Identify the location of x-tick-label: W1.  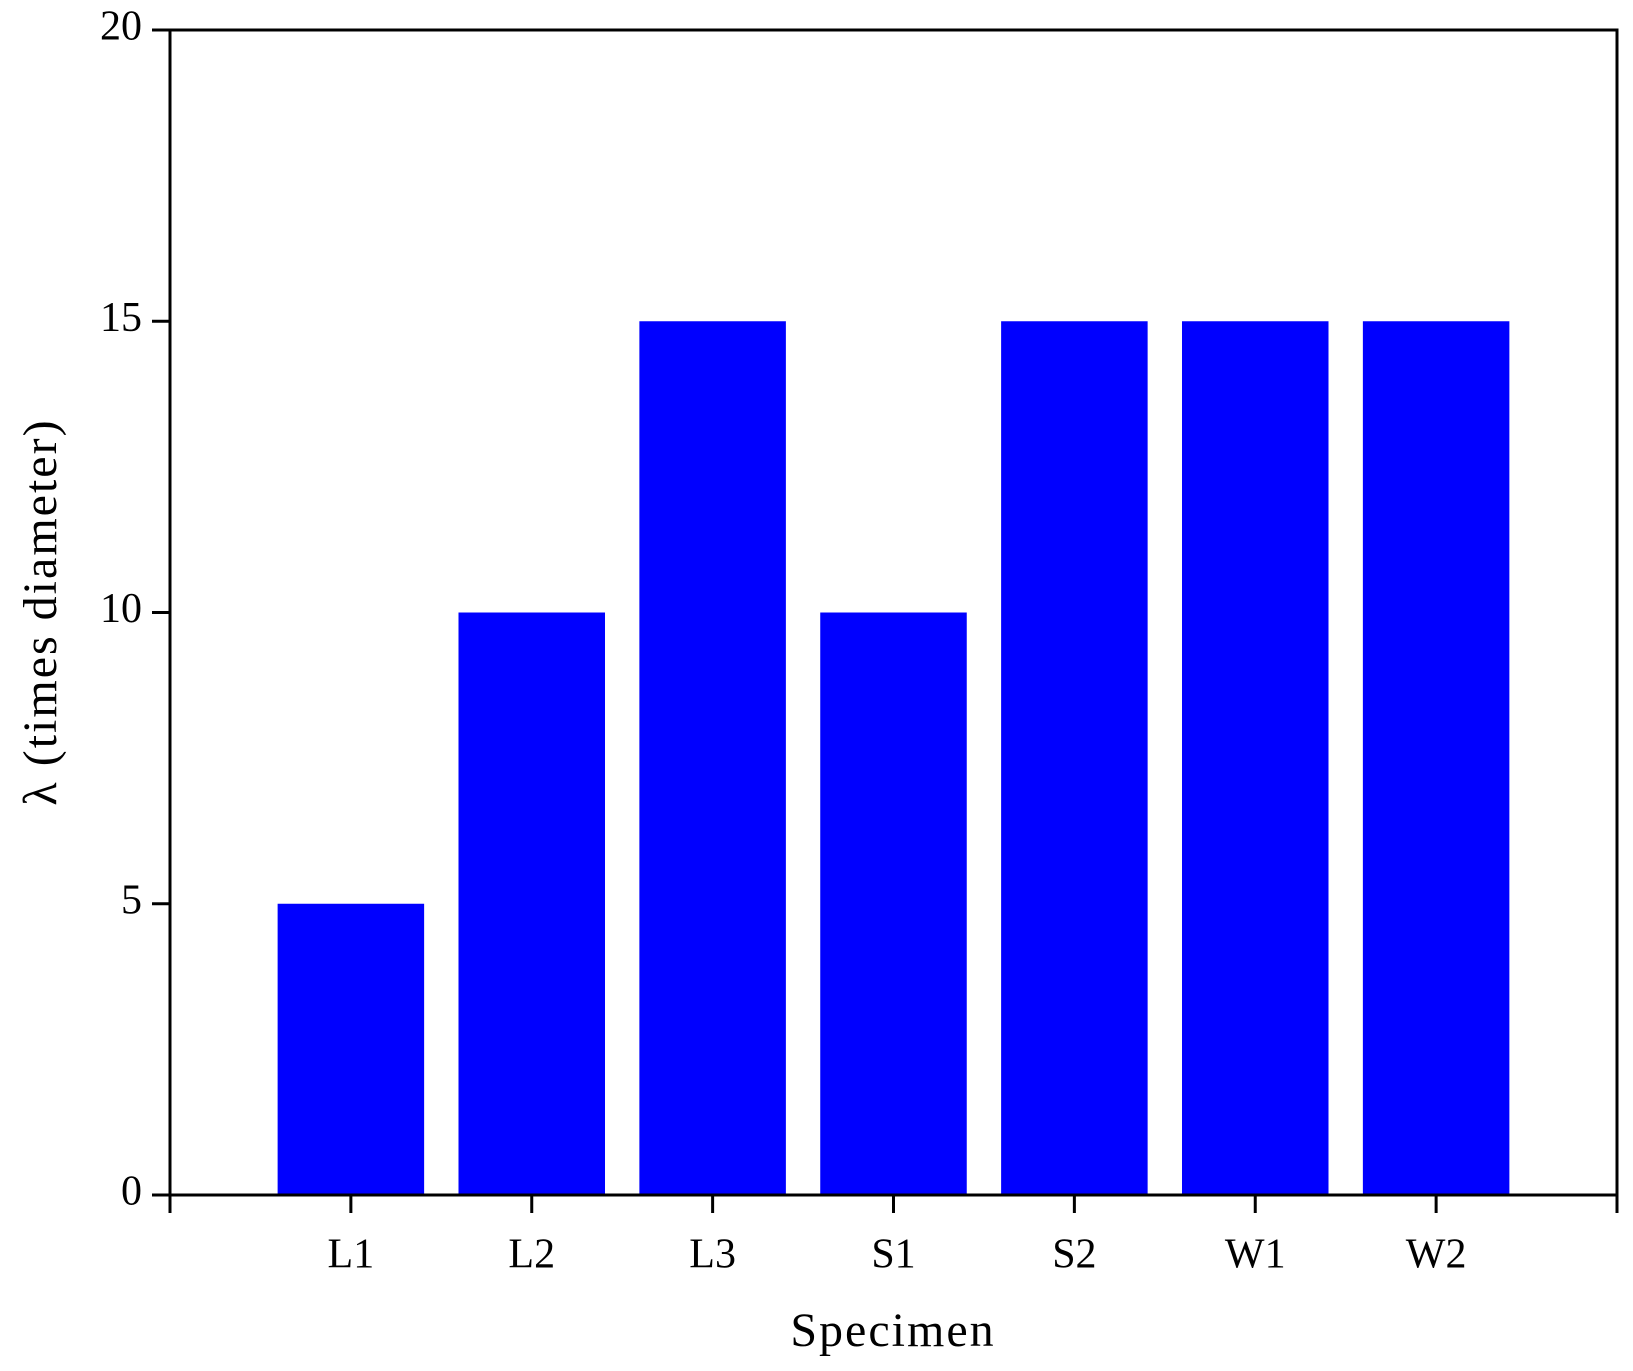
(1255, 1255).